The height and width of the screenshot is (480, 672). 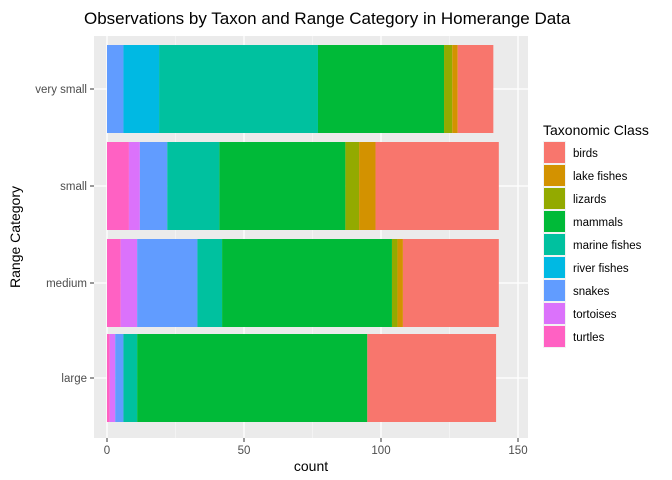 What do you see at coordinates (311, 466) in the screenshot?
I see `x-axis-title: count` at bounding box center [311, 466].